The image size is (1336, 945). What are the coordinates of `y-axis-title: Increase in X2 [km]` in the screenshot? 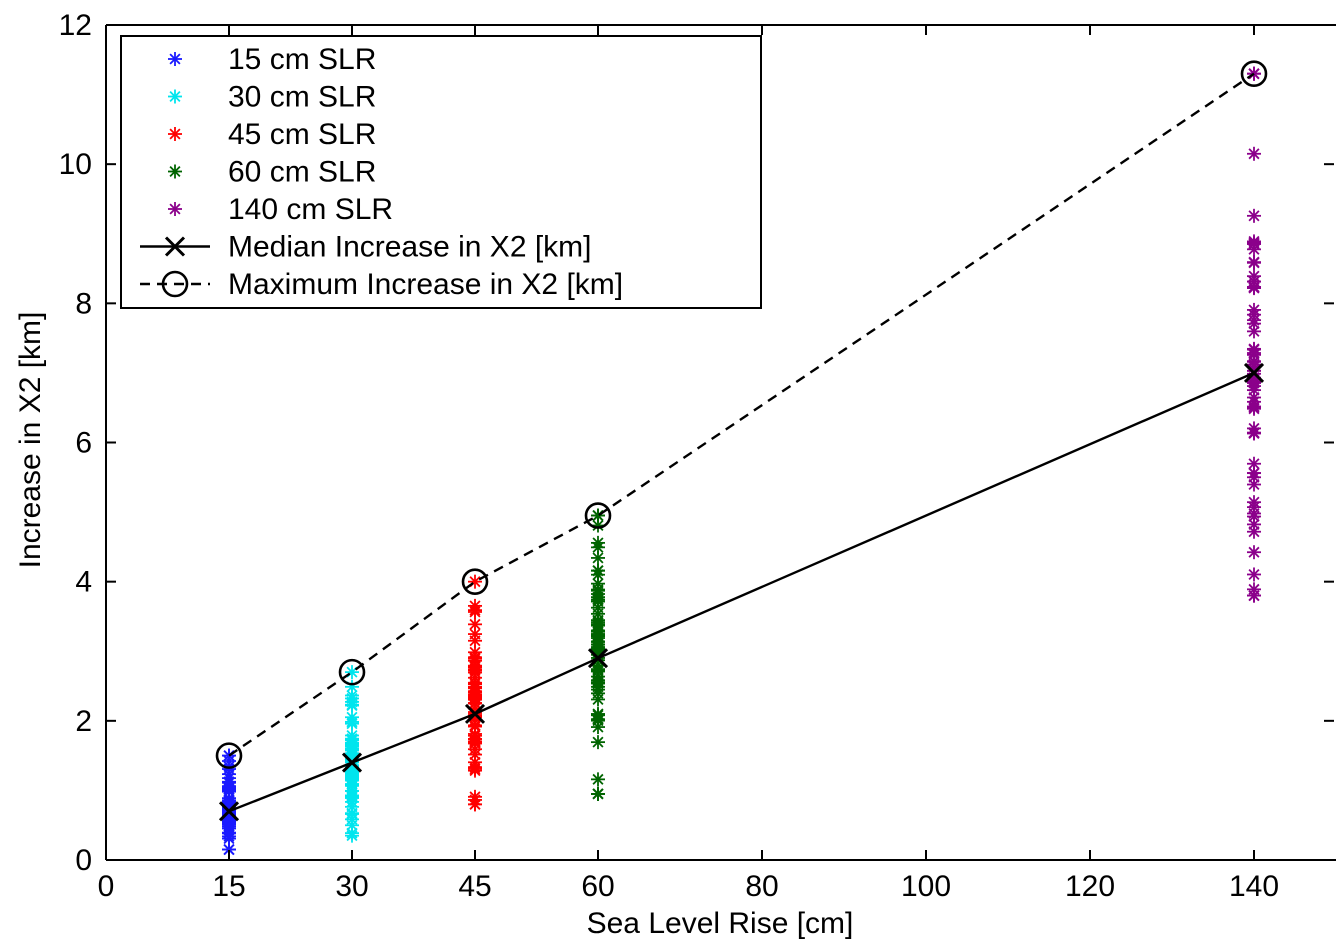 It's located at (30, 440).